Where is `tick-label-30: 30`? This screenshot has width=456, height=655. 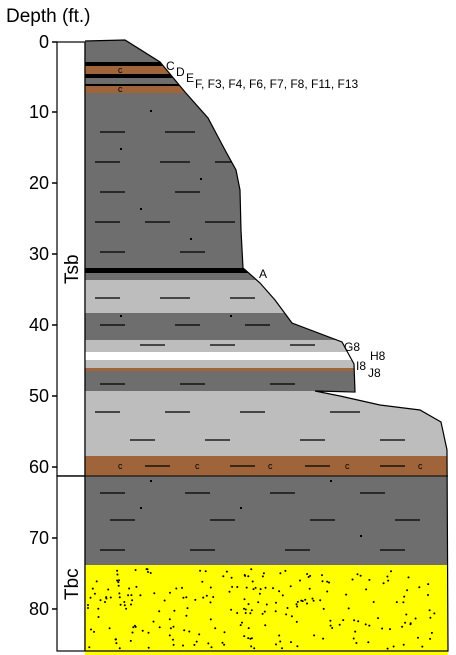
tick-label-30: 30 is located at coordinates (39, 254).